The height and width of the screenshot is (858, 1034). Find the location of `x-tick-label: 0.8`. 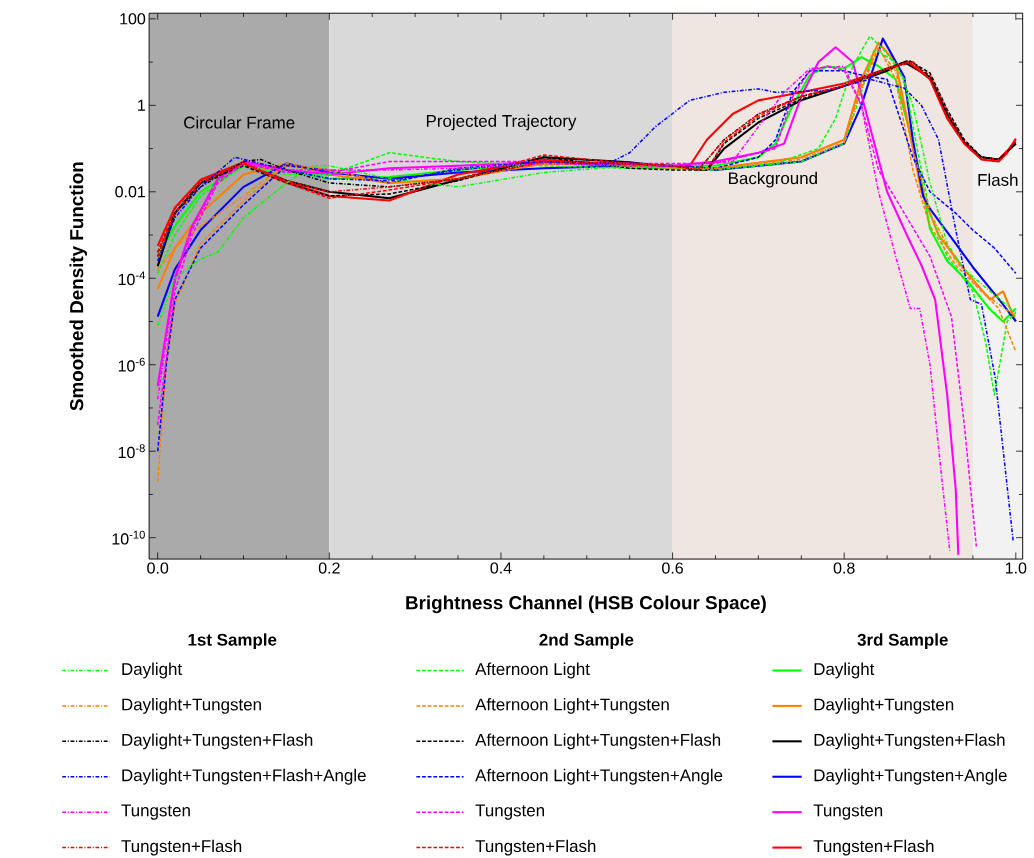

x-tick-label: 0.8 is located at coordinates (844, 568).